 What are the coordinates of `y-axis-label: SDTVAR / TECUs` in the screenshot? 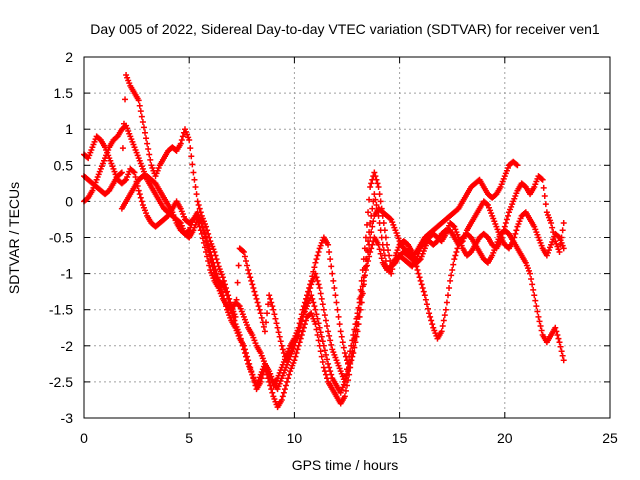 It's located at (14, 238).